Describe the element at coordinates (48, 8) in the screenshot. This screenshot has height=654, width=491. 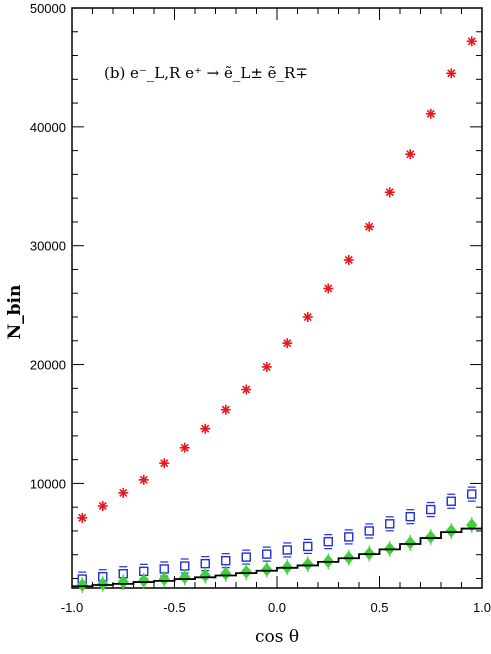
I see `y-tick-label: 50000` at that location.